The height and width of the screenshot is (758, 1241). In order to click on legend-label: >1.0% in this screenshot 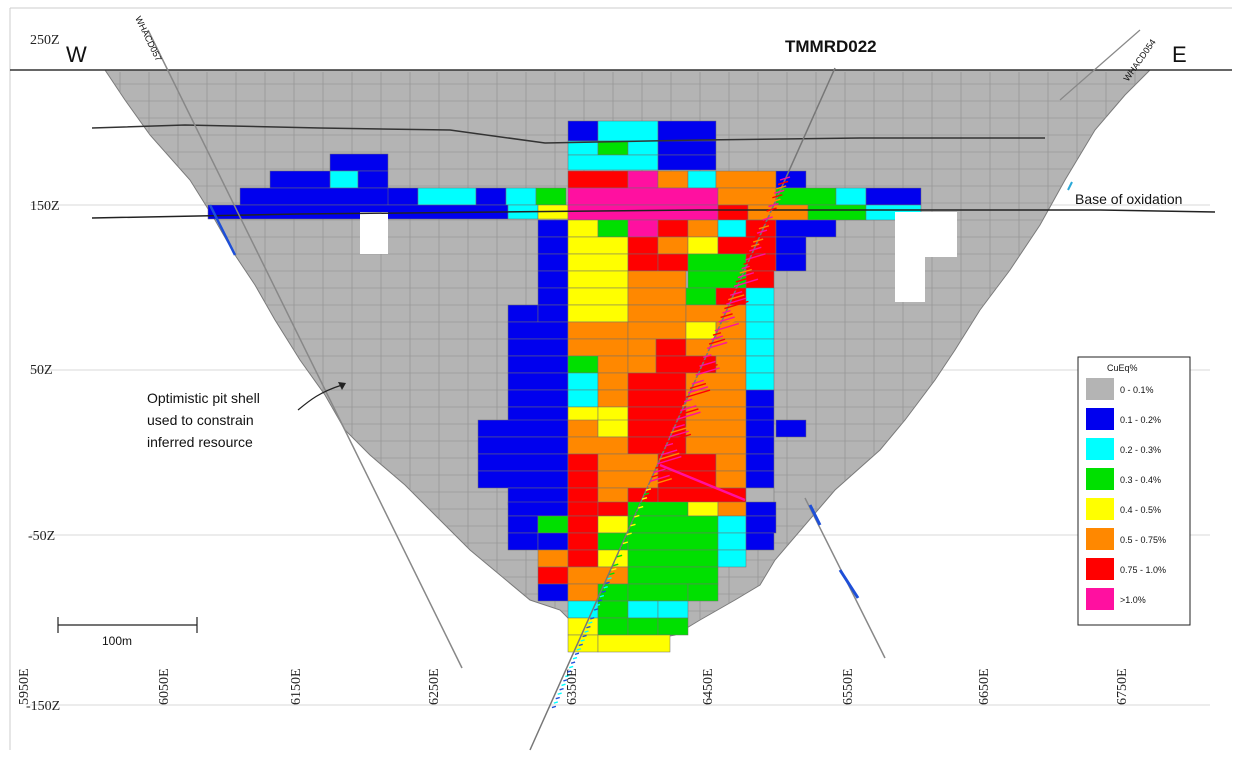, I will do `click(1133, 600)`.